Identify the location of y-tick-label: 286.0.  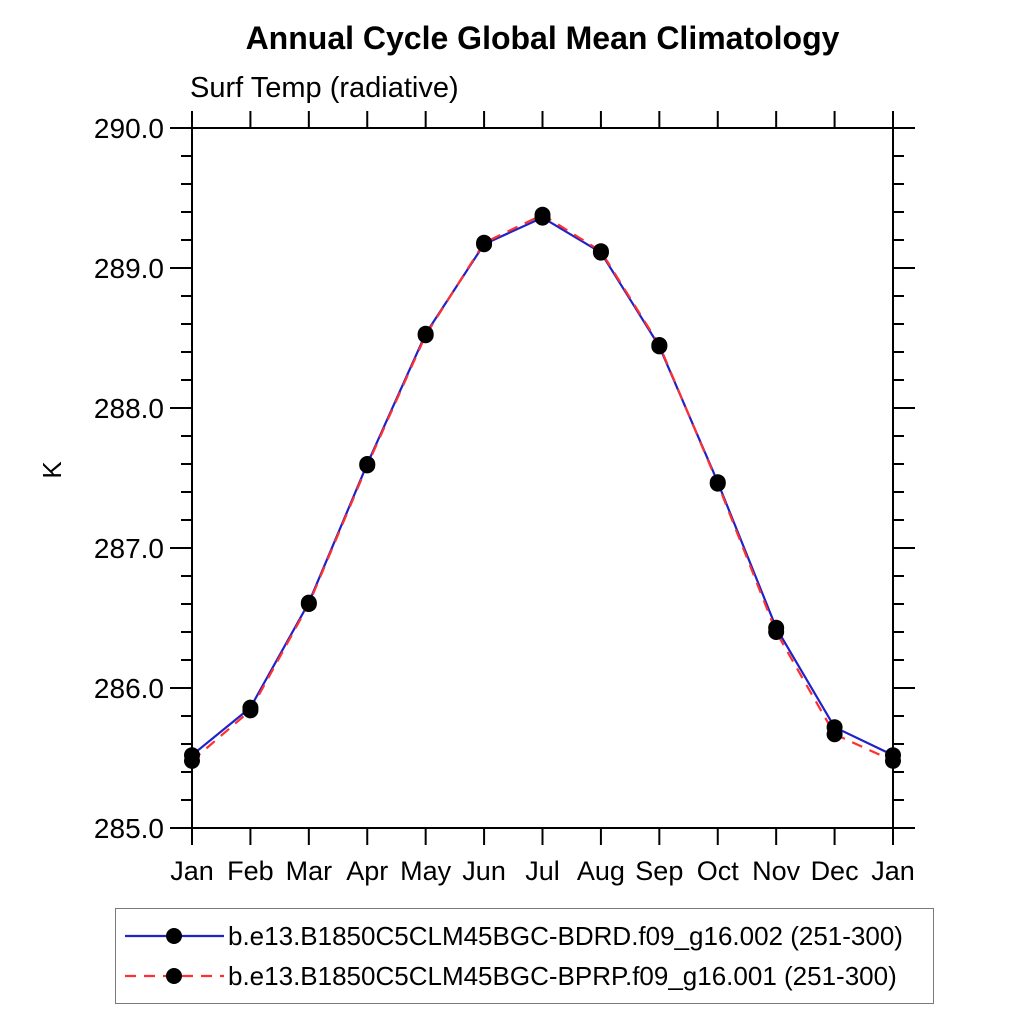
(129, 688).